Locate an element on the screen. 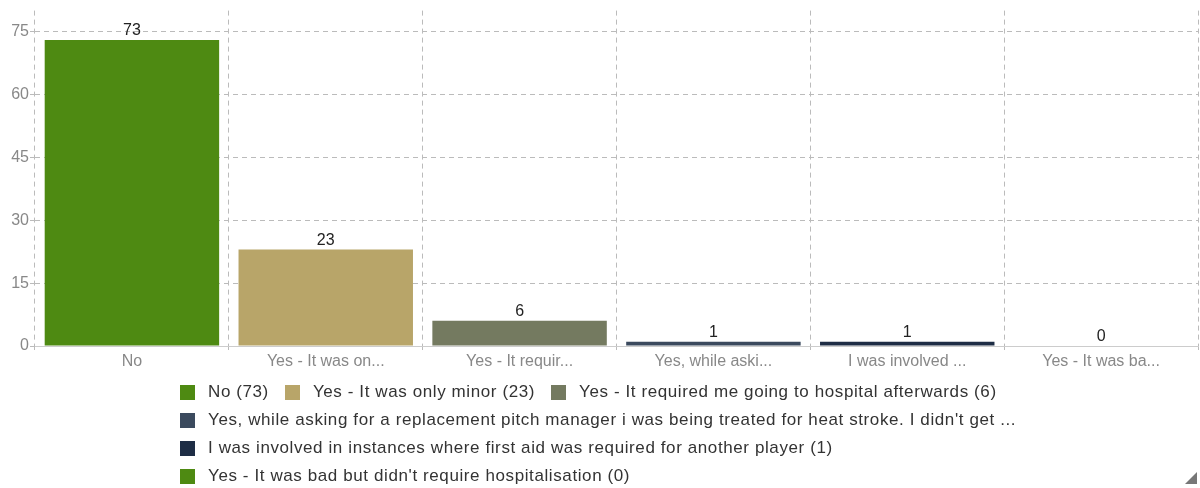  y-tick-label: 0 is located at coordinates (25, 345).